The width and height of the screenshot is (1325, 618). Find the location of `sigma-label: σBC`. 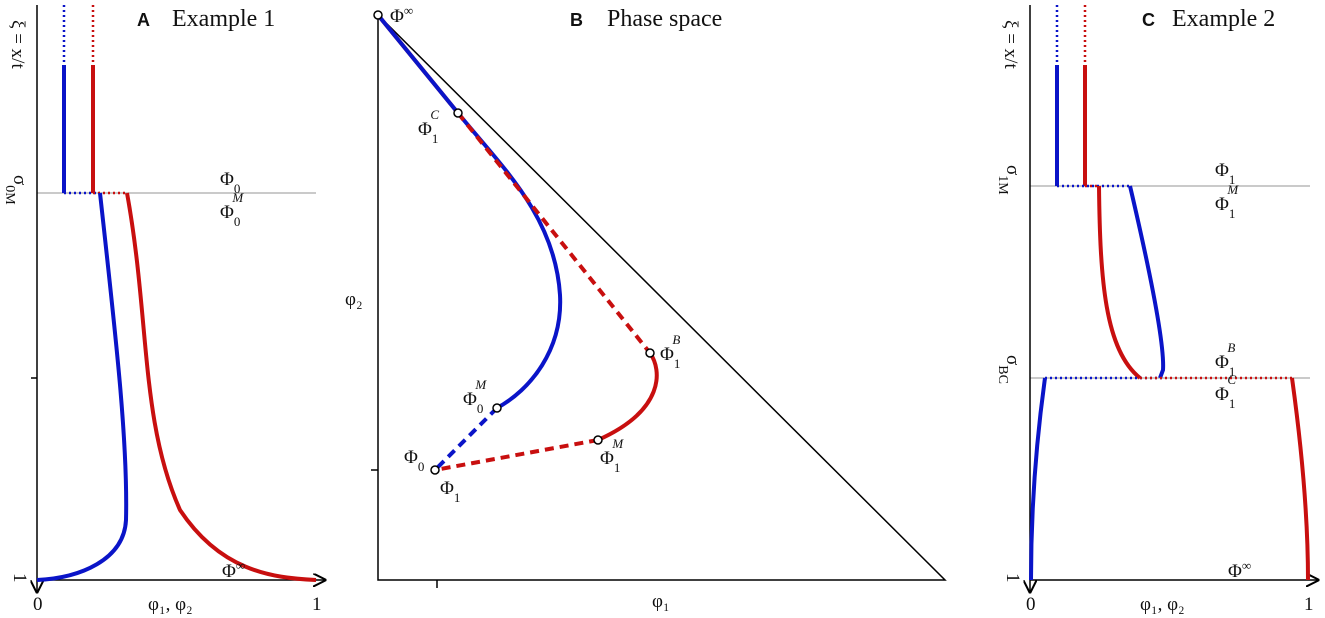

sigma-label: σBC is located at coordinates (1010, 369).